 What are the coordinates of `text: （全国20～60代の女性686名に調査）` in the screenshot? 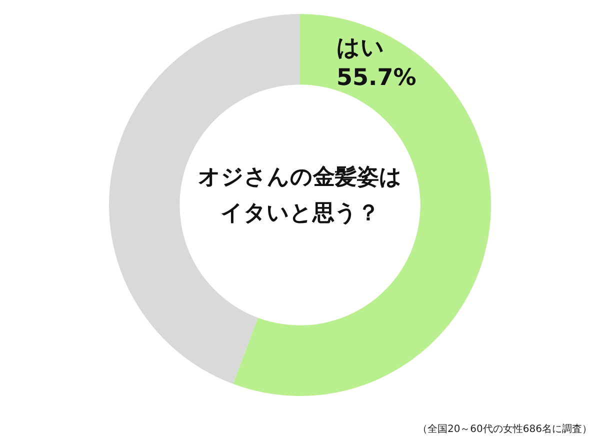 It's located at (504, 429).